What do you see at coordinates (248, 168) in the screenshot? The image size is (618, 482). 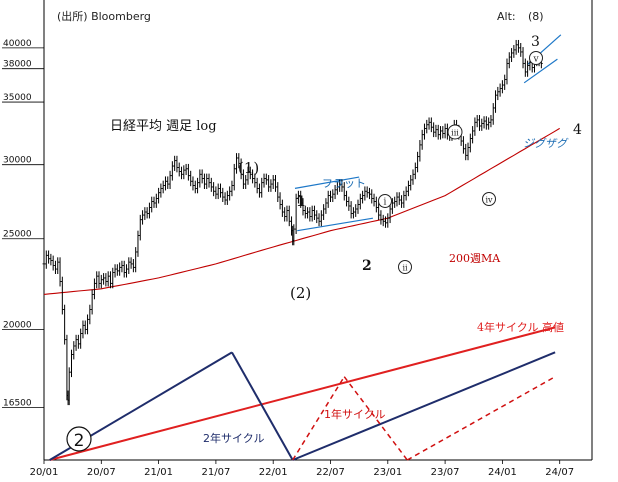 I see `wave-1-paren-label: (1)` at bounding box center [248, 168].